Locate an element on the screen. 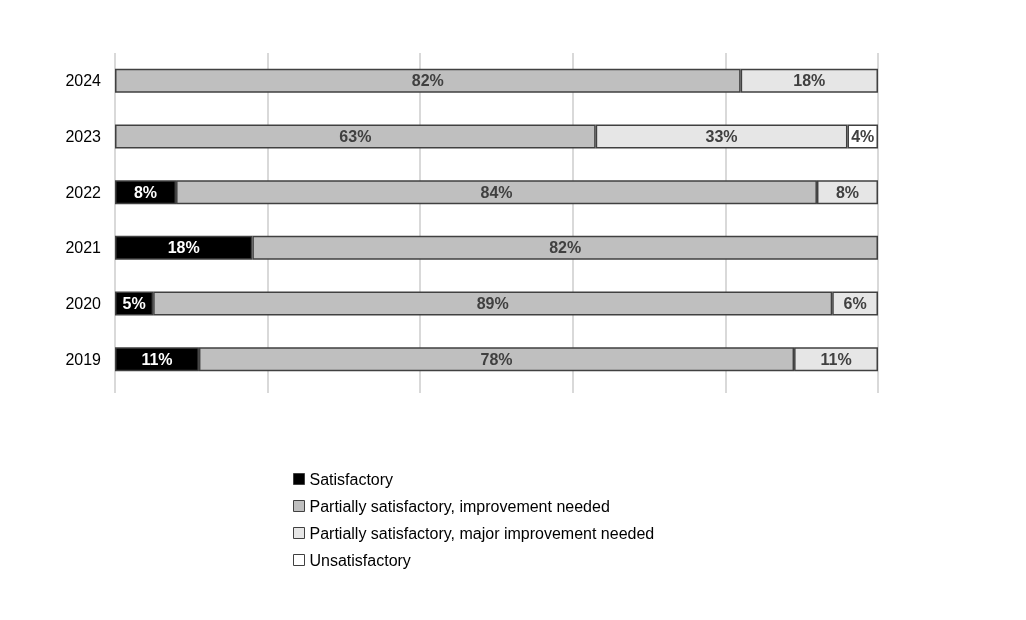 Image resolution: width=1026 pixels, height=620 pixels. data-label: 33% is located at coordinates (721, 136).